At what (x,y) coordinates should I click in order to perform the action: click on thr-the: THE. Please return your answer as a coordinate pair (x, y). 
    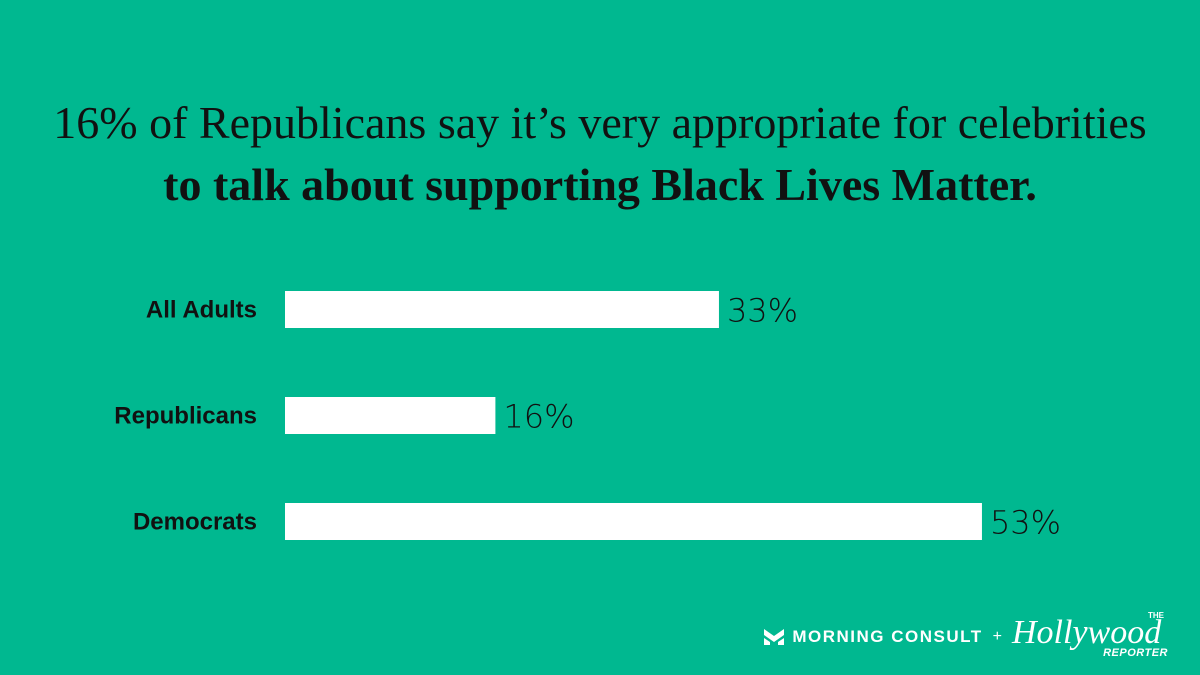
    Looking at the image, I should click on (1156, 615).